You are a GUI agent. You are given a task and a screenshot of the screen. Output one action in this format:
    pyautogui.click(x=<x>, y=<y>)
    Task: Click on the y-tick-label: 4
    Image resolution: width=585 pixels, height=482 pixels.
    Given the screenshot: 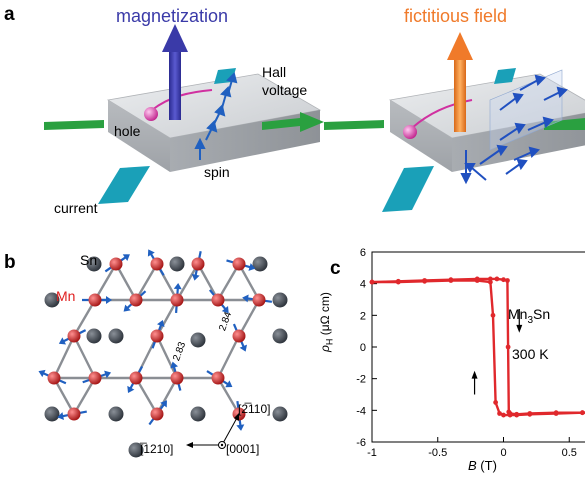 What is the action you would take?
    pyautogui.click(x=363, y=285)
    